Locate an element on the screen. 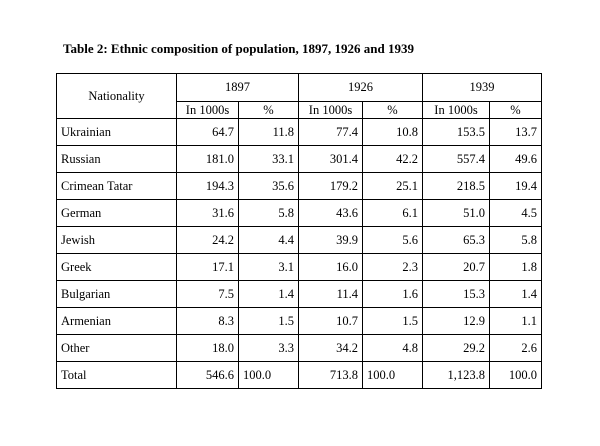  cell-nationality: Crimean Tatar is located at coordinates (116, 186).